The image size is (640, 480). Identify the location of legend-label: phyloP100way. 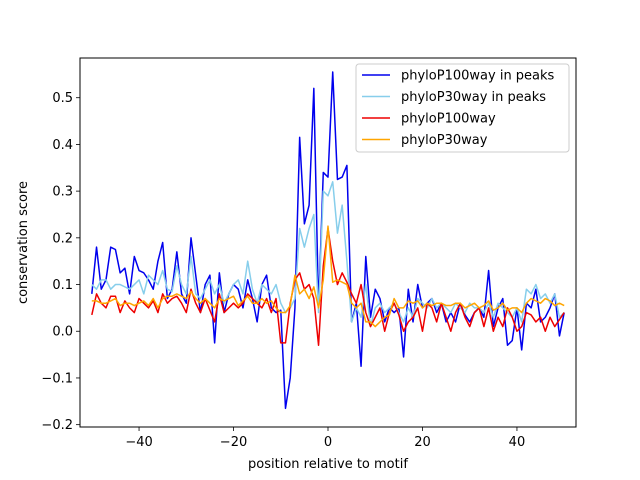
(448, 119).